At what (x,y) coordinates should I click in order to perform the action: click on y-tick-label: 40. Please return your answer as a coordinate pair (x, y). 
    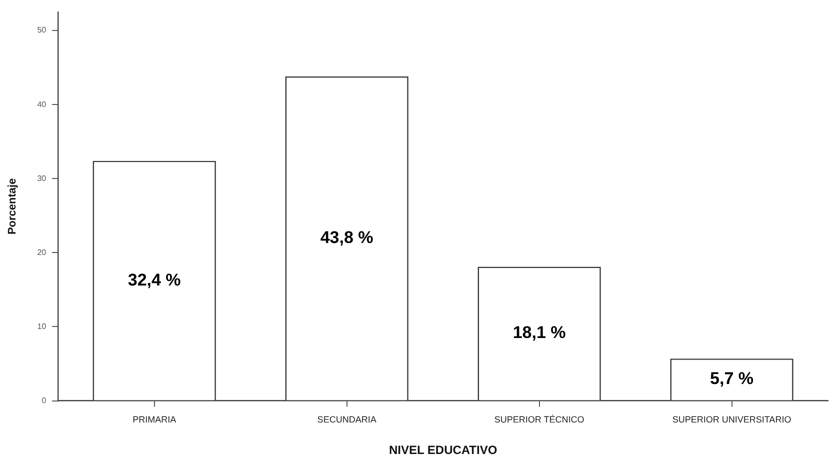
    Looking at the image, I should click on (42, 104).